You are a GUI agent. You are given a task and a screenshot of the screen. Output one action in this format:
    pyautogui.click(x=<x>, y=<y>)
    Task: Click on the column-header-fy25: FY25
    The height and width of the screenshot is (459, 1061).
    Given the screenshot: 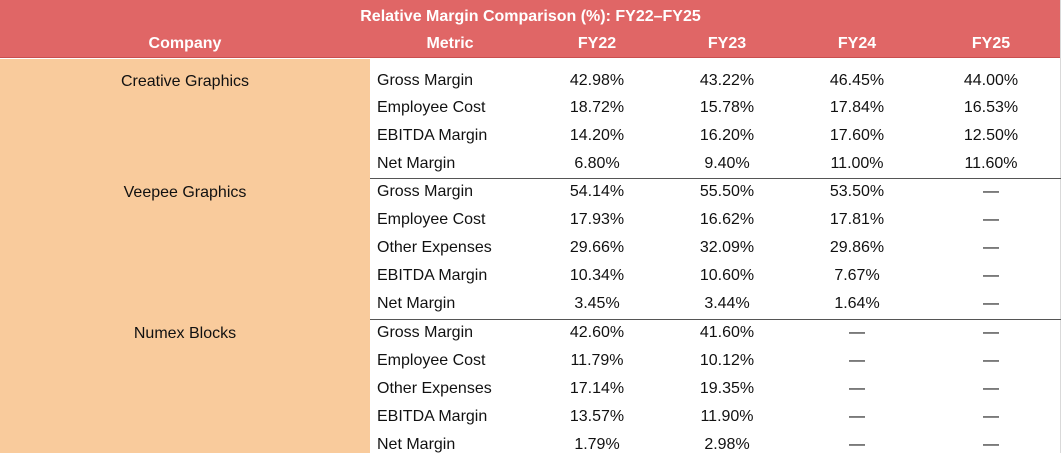 What is the action you would take?
    pyautogui.click(x=991, y=43)
    